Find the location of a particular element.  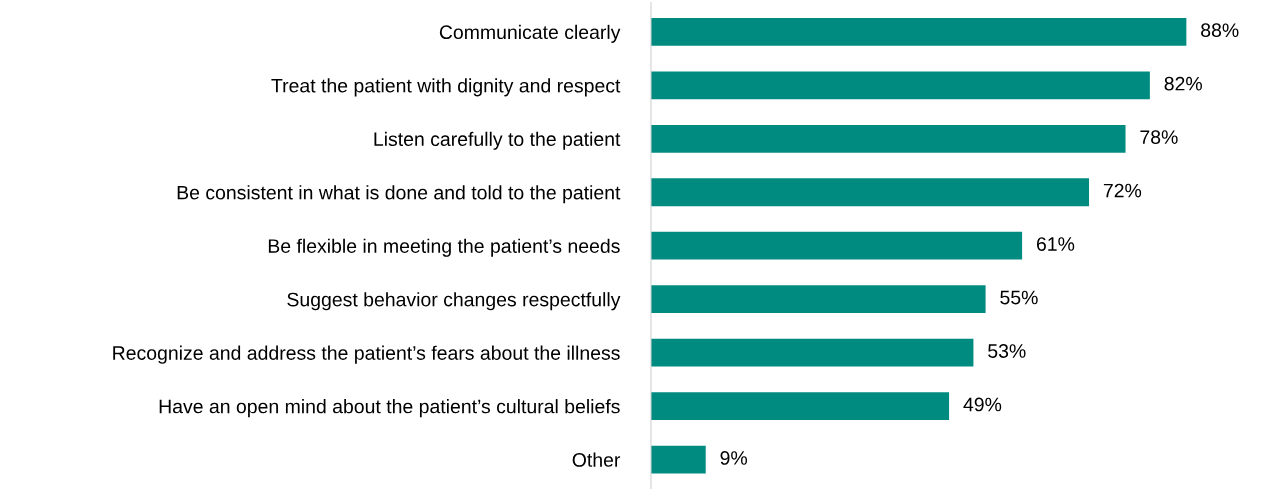

data-label: 55% is located at coordinates (1019, 297).